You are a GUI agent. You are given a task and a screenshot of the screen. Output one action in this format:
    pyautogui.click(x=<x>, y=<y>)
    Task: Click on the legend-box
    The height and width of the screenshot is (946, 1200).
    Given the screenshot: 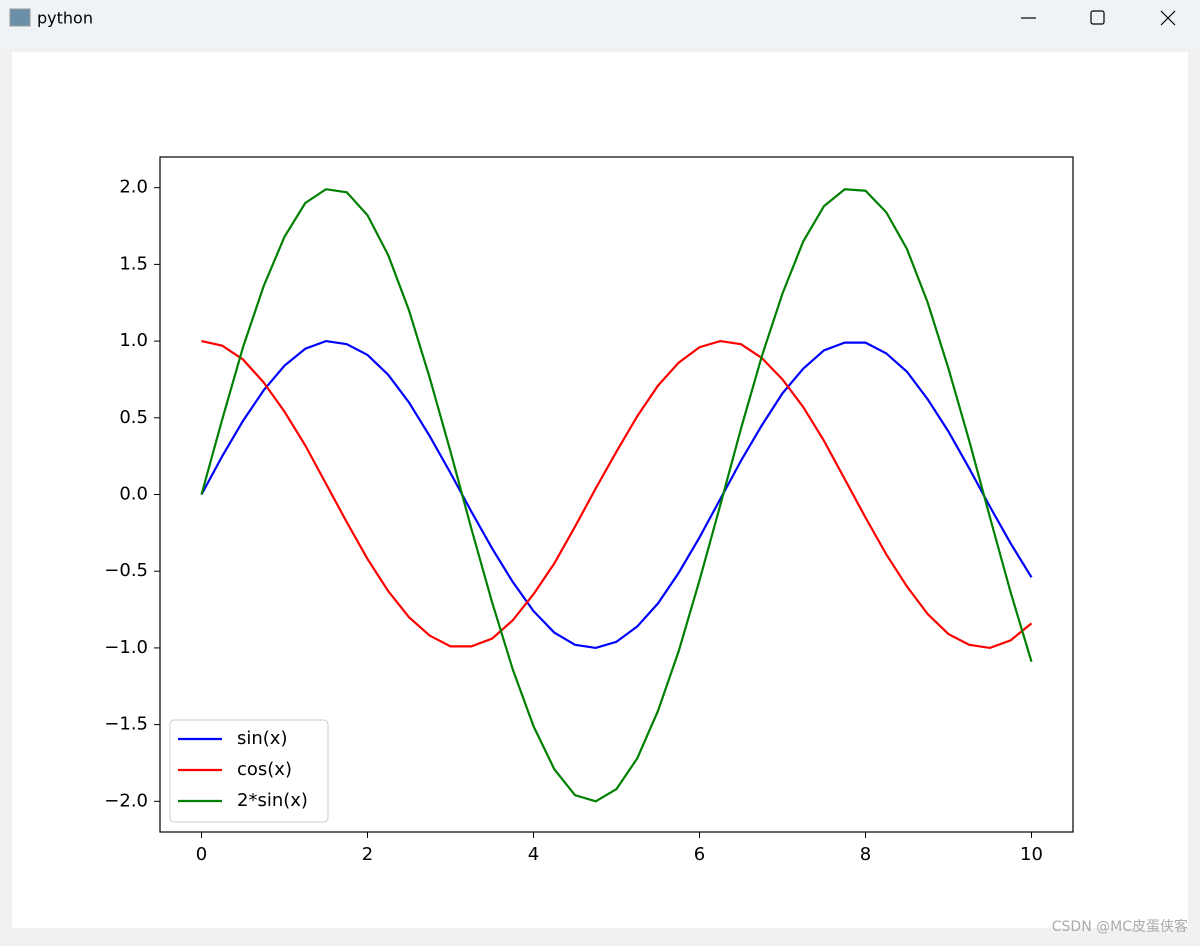 What is the action you would take?
    pyautogui.click(x=249, y=771)
    